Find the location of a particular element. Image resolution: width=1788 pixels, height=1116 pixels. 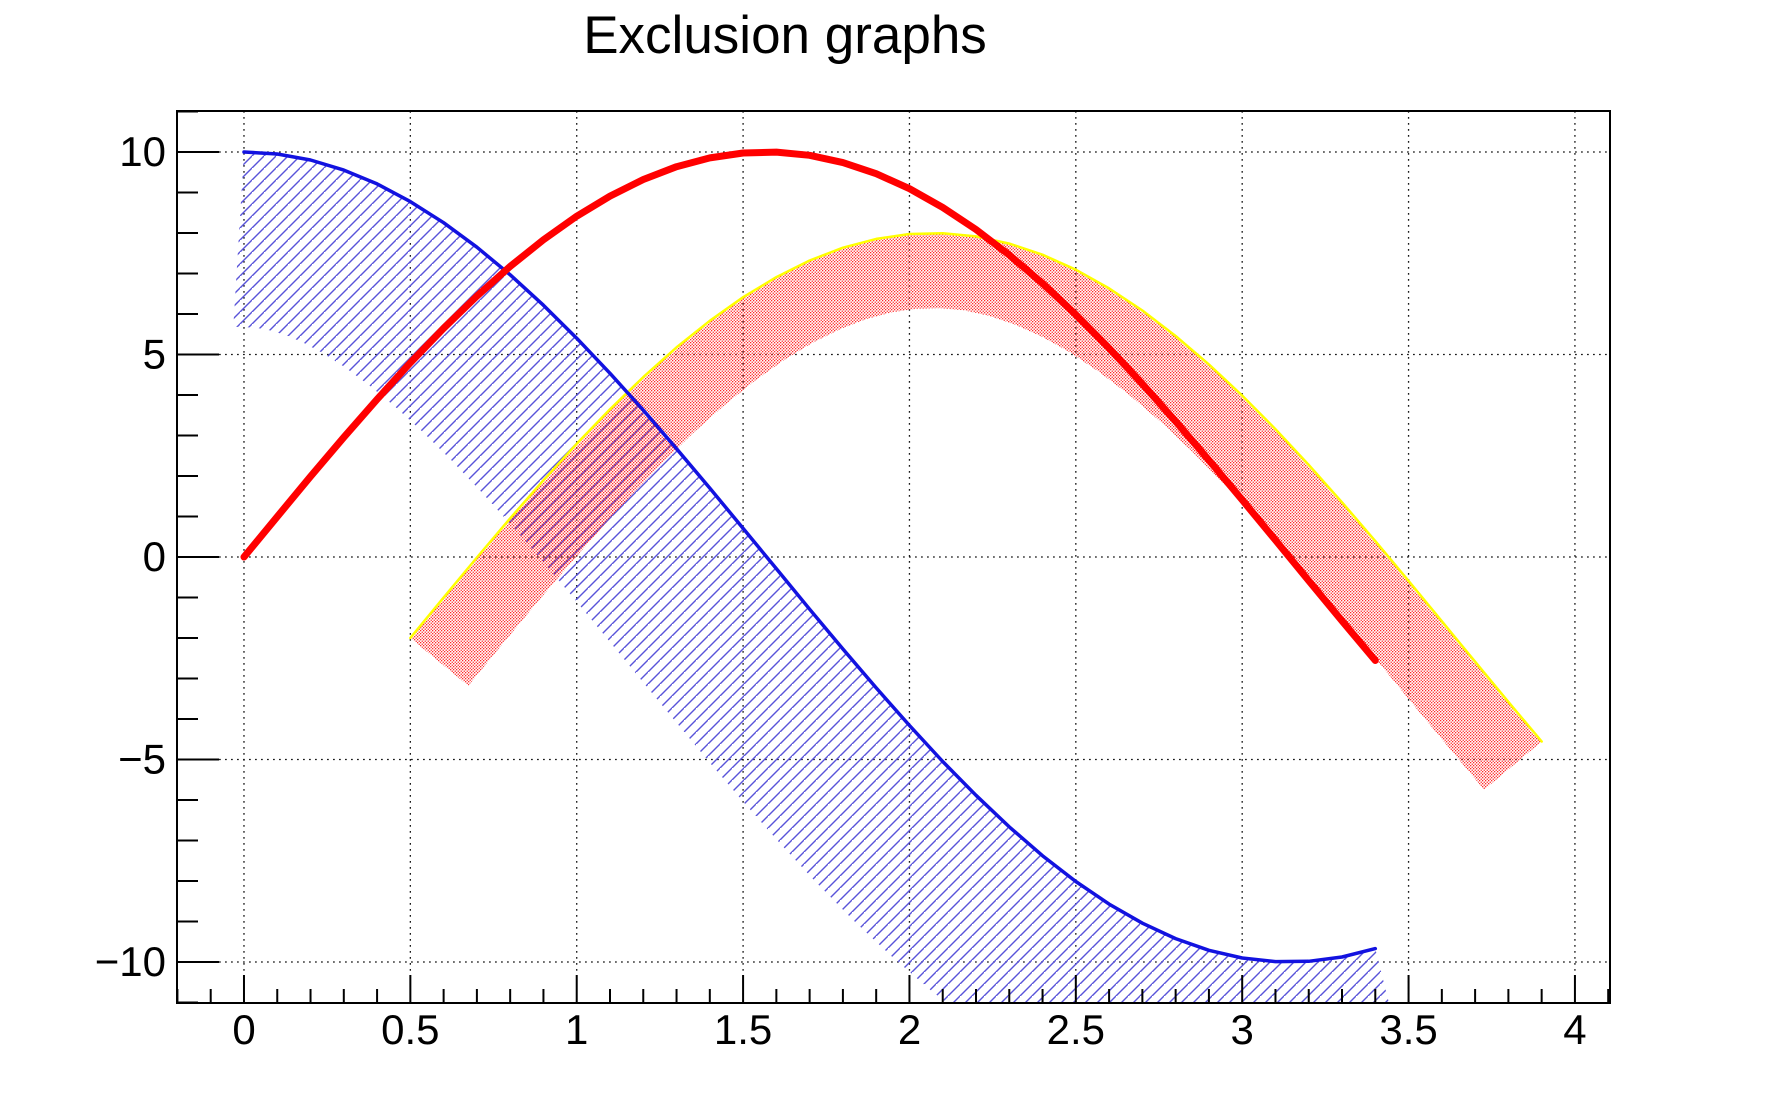

y-tick-label: 5 is located at coordinates (154, 354).